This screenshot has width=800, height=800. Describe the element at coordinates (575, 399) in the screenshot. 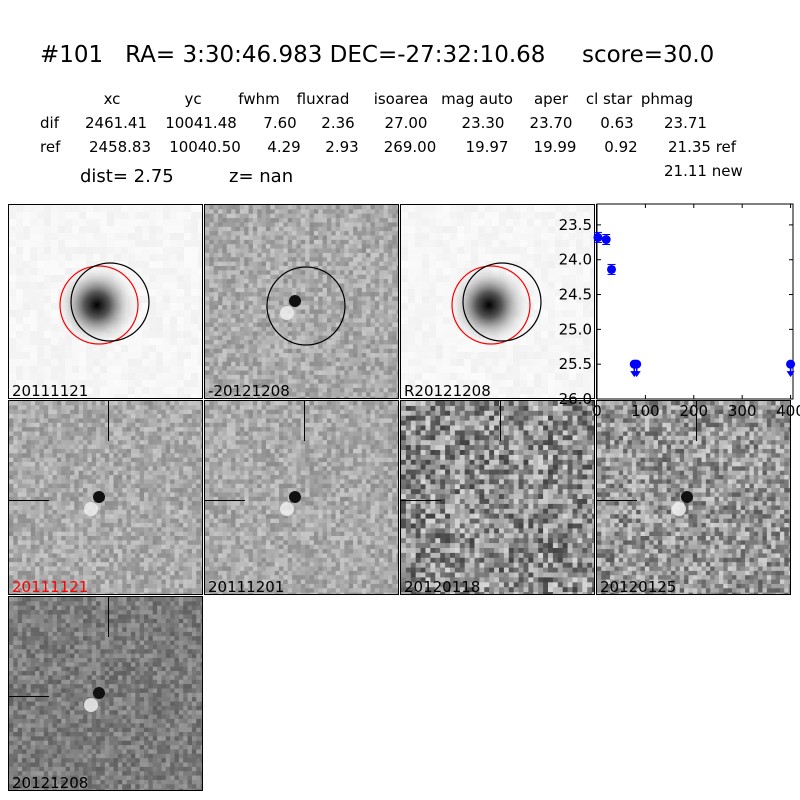

I see `y-tick-label: 26.0` at that location.